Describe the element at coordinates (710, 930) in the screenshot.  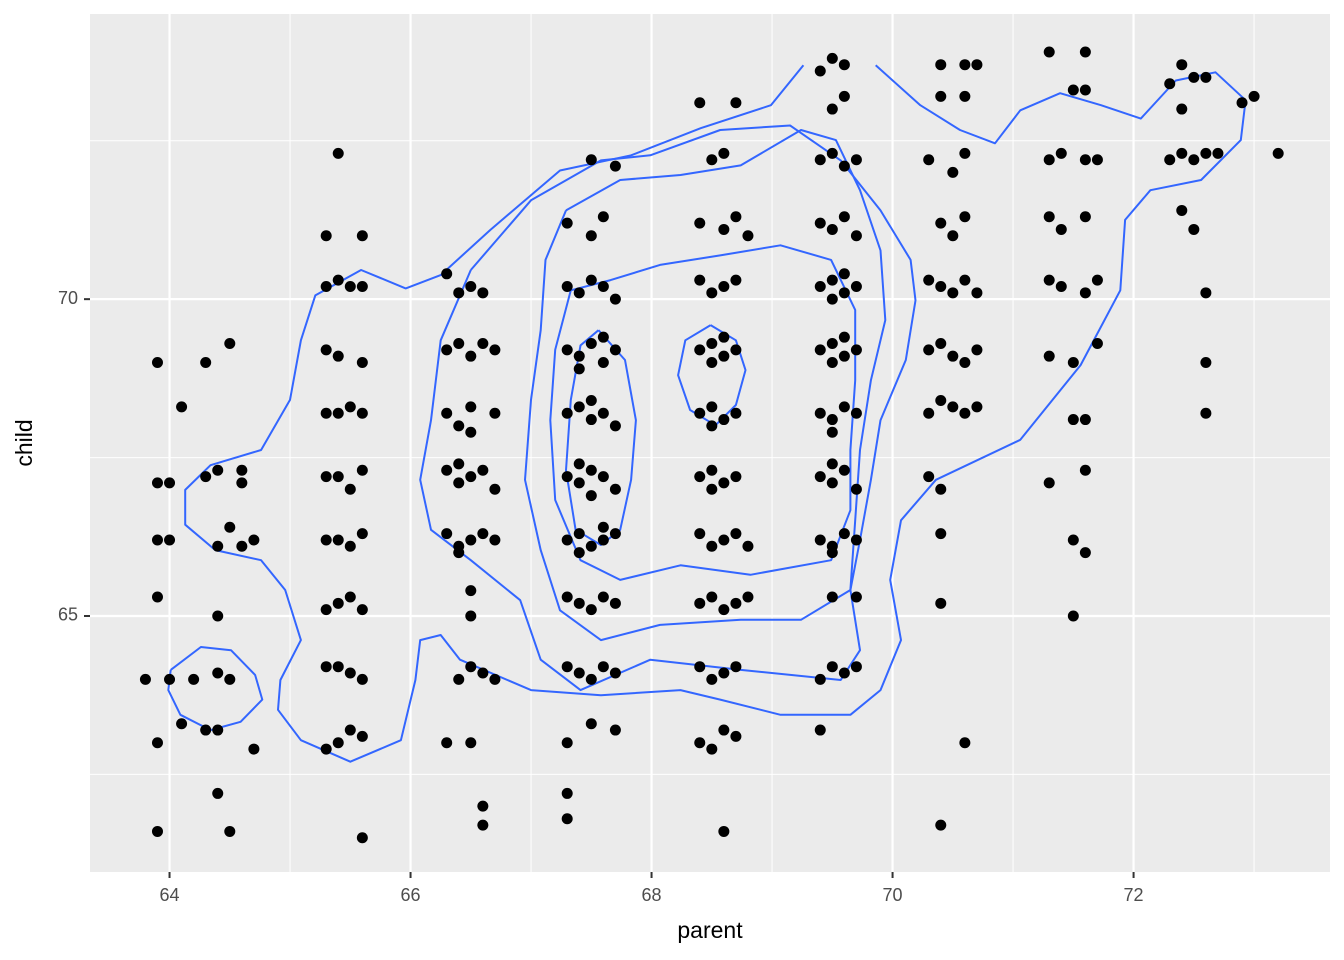
I see `x-axis-title: parent` at that location.